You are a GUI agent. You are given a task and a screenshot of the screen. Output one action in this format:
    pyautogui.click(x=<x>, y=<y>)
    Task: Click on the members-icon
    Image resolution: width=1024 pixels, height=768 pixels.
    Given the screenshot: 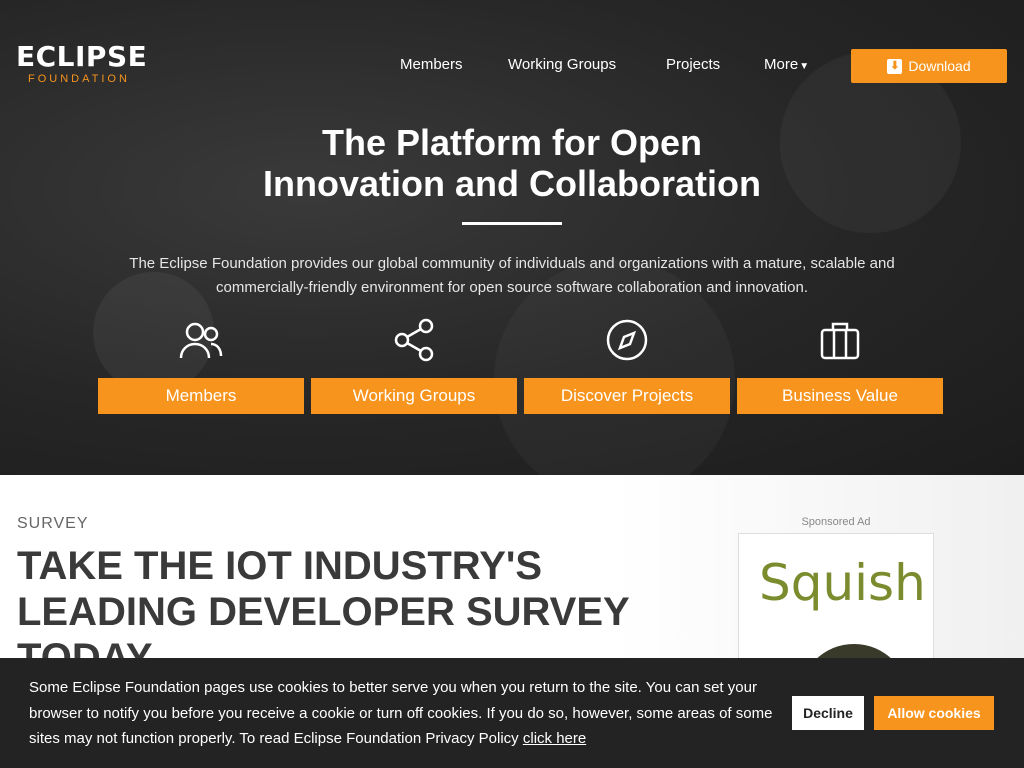 What is the action you would take?
    pyautogui.click(x=201, y=340)
    